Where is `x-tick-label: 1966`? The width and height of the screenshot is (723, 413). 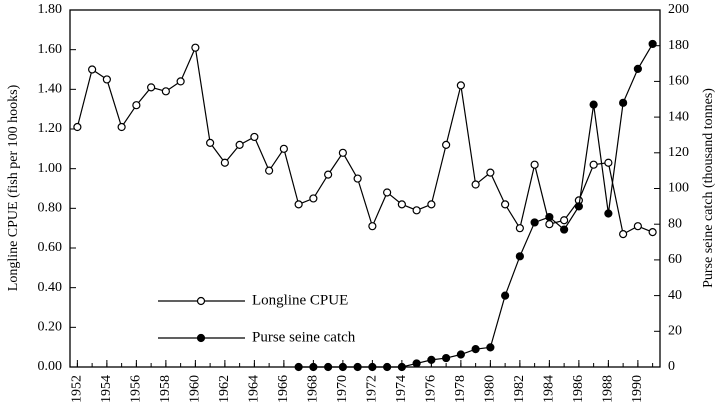 x-tick-label: 1966 is located at coordinates (283, 389).